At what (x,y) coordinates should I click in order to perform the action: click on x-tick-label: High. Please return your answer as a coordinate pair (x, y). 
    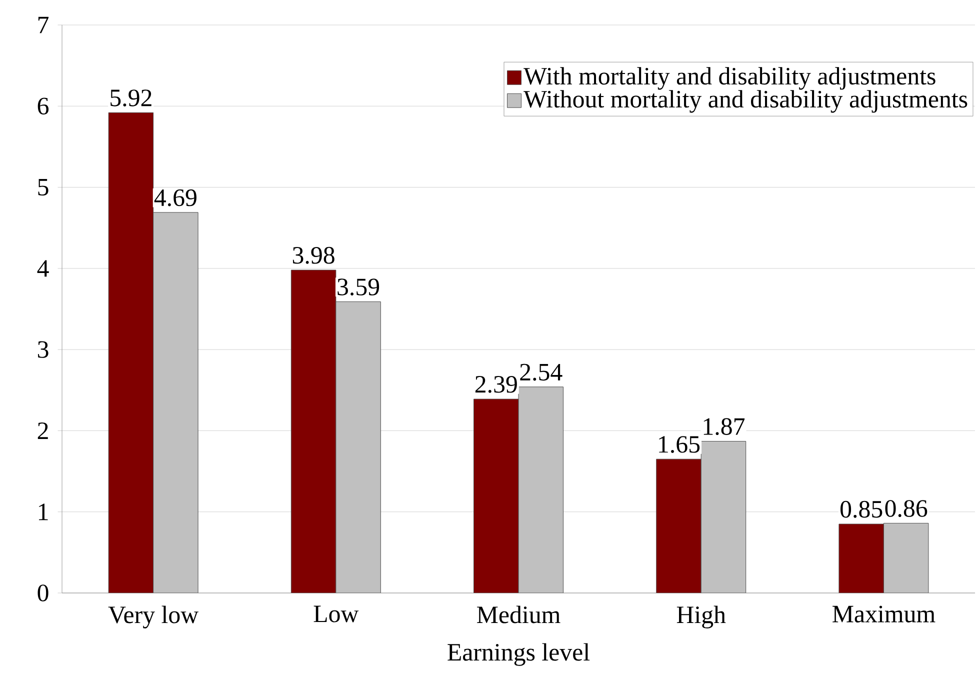
    Looking at the image, I should click on (701, 617).